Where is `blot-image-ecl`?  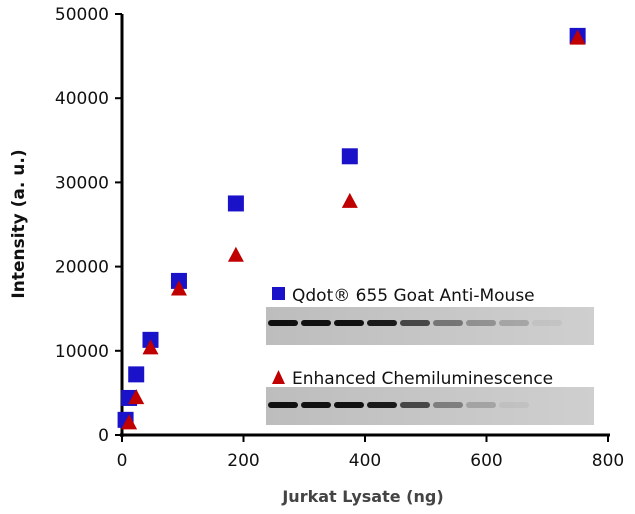
blot-image-ecl is located at coordinates (430, 406).